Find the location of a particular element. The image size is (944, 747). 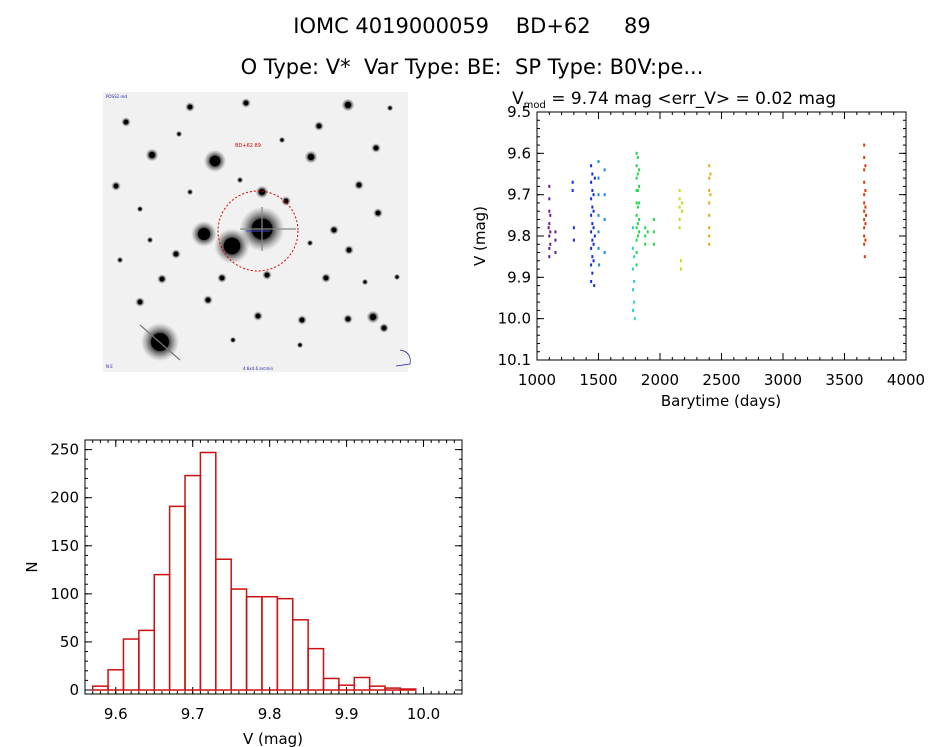

x-tick-label: 9.6 is located at coordinates (116, 714).